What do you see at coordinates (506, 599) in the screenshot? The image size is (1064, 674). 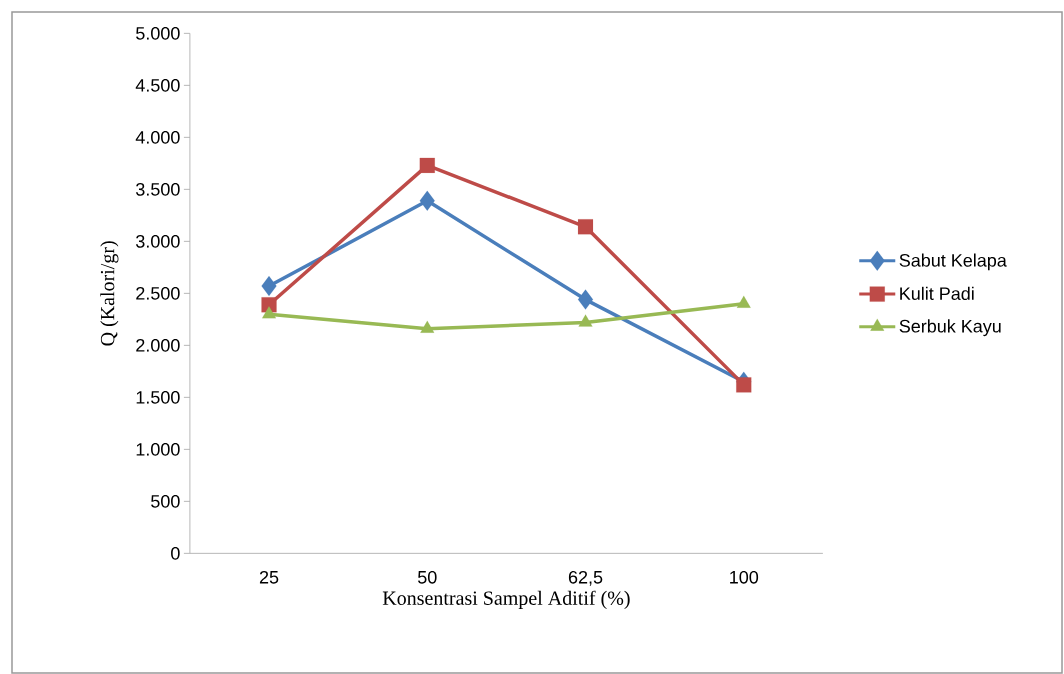 I see `x-axis-title: Konsentrasi Sampel Aditif (%)` at bounding box center [506, 599].